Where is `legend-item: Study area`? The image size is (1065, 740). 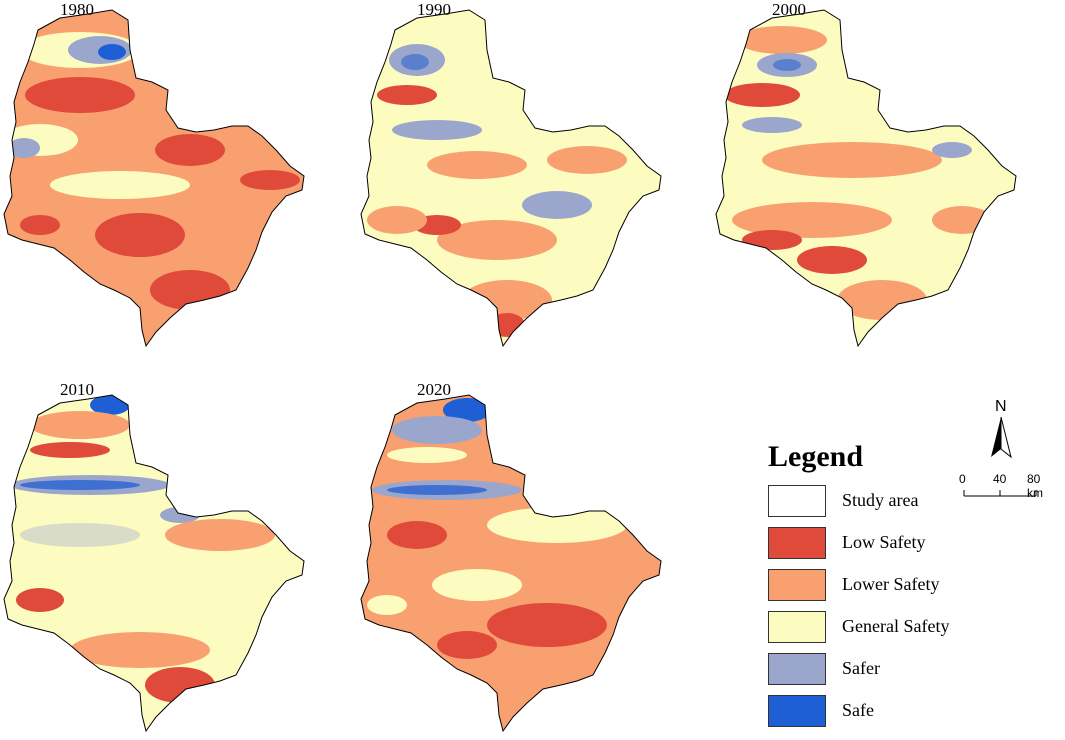
legend-item: Study area is located at coordinates (898, 502).